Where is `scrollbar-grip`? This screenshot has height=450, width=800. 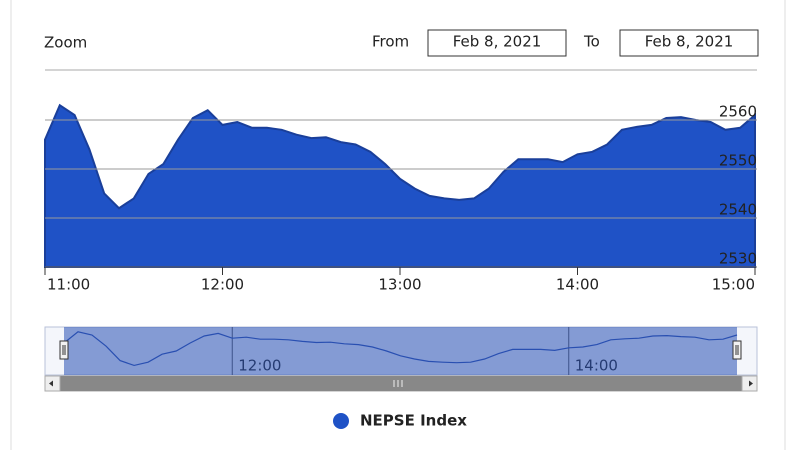
scrollbar-grip is located at coordinates (398, 383).